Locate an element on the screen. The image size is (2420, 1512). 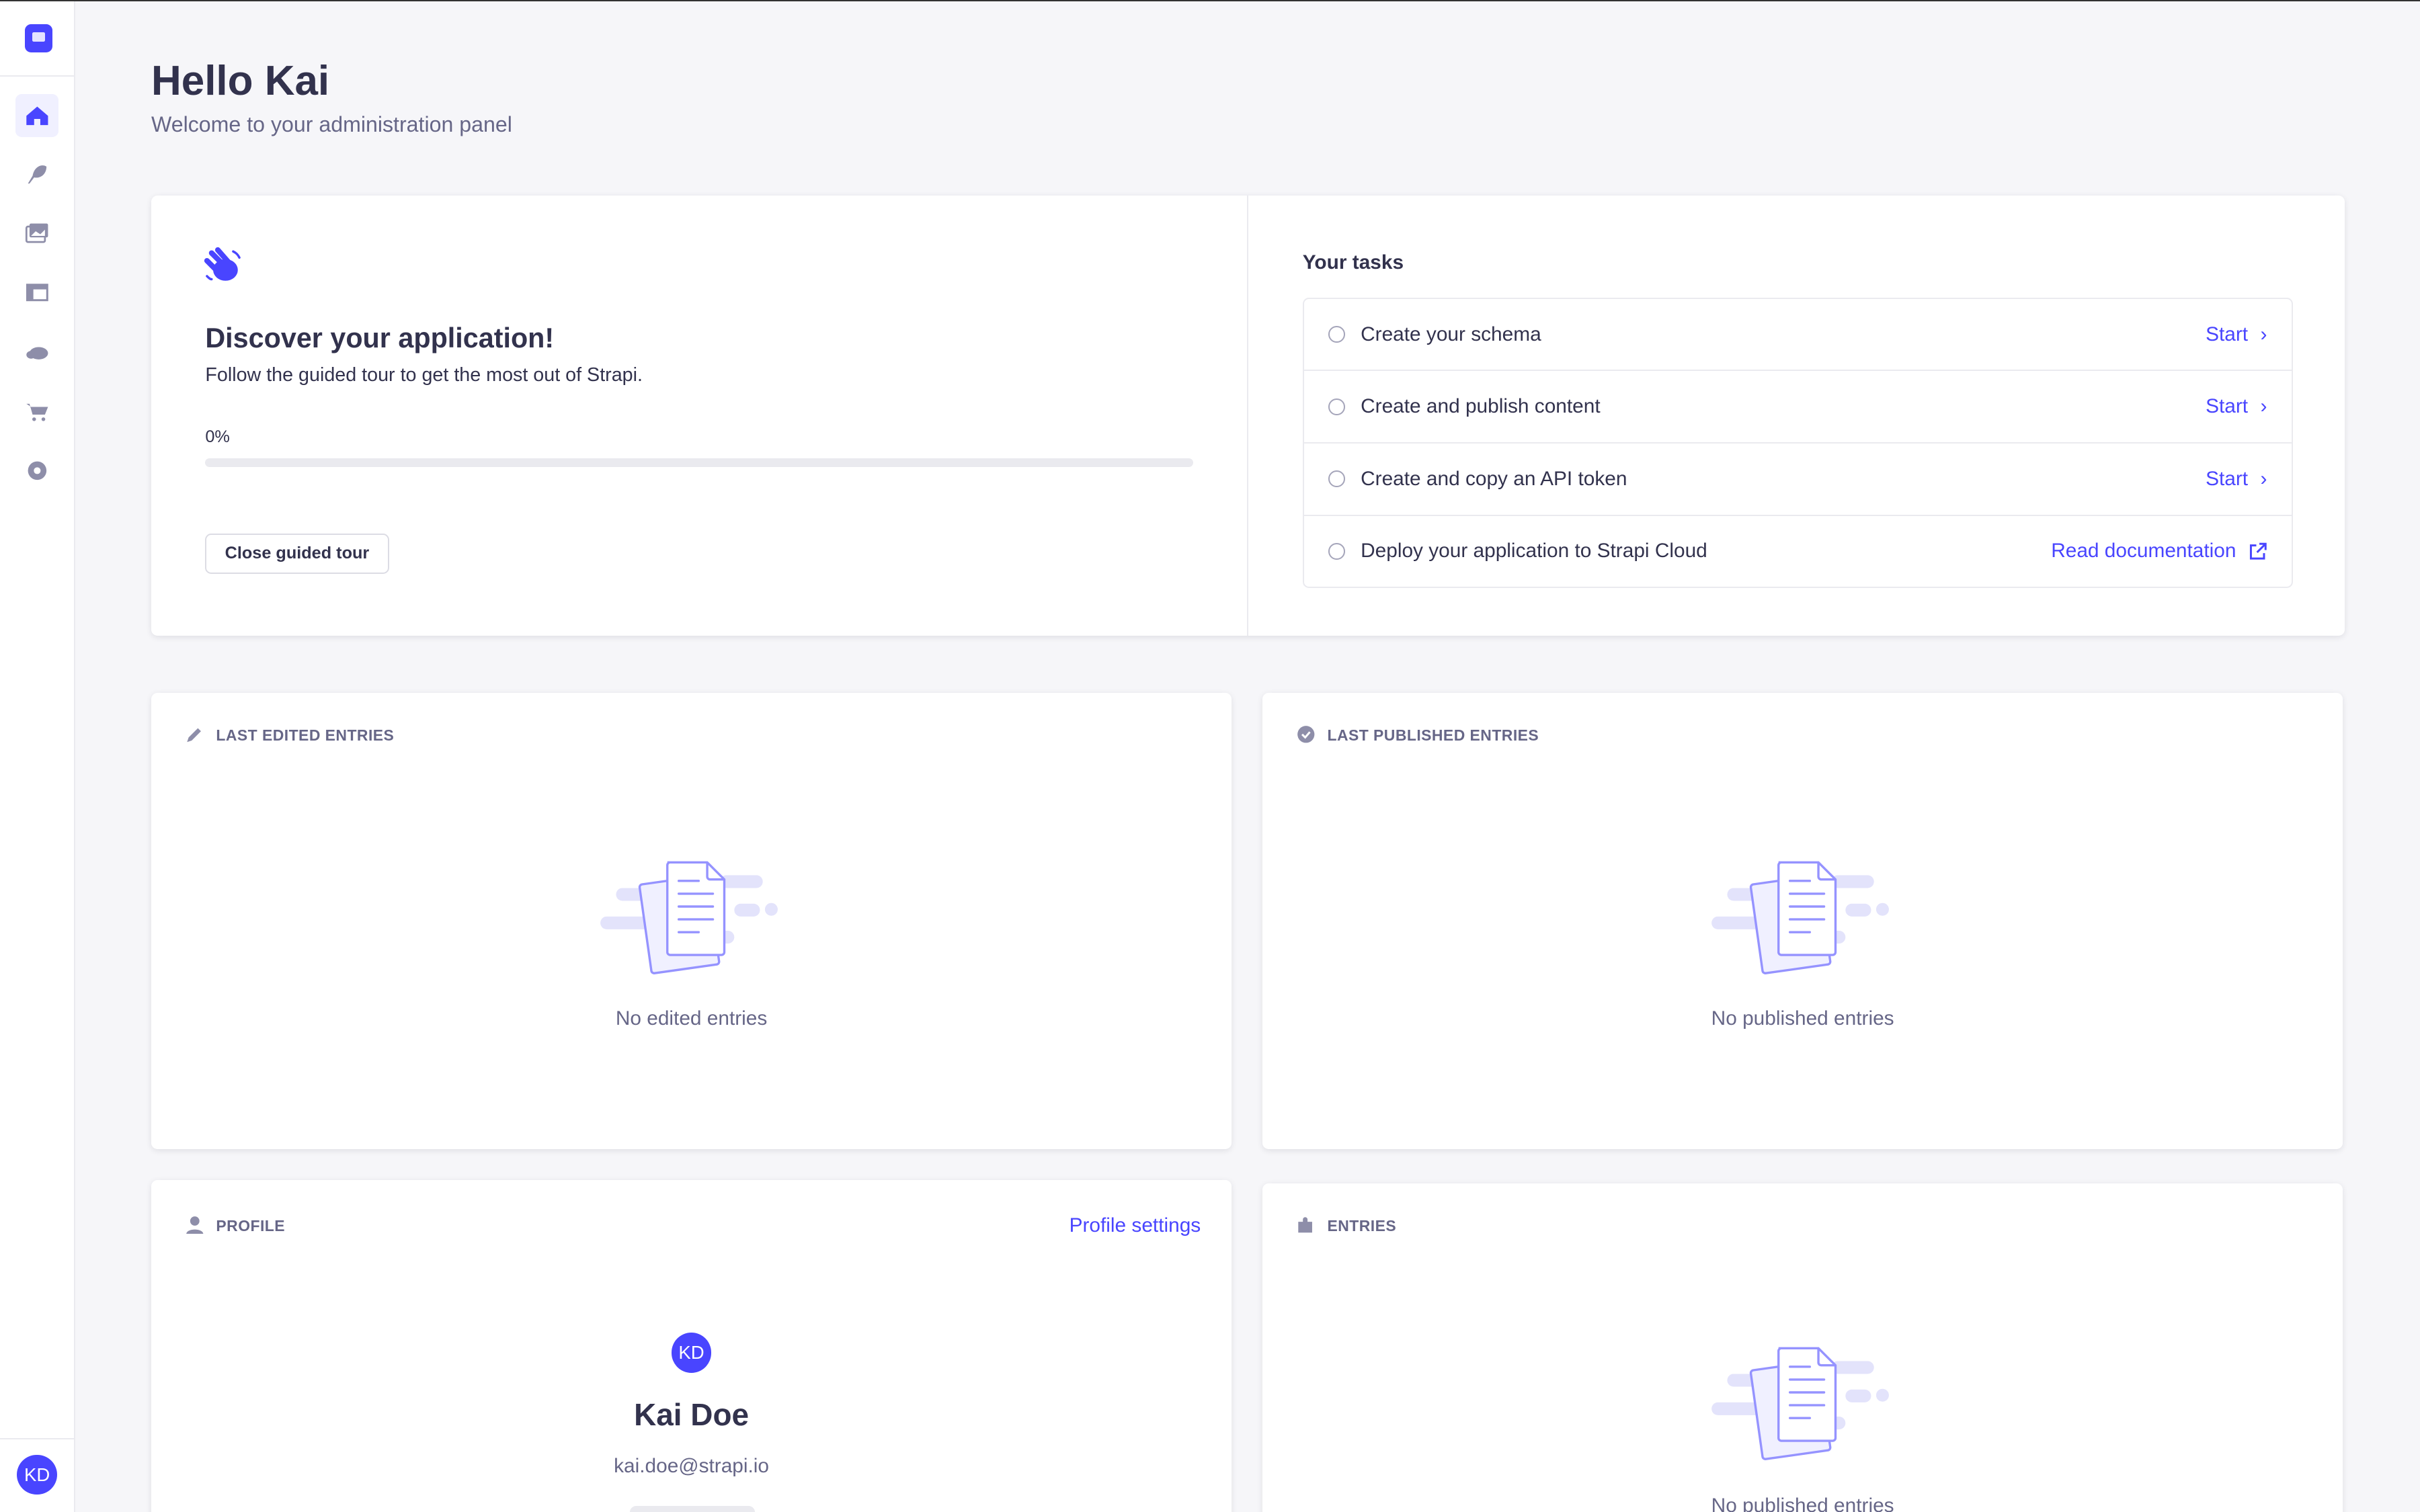
cart-icon is located at coordinates (37, 413).